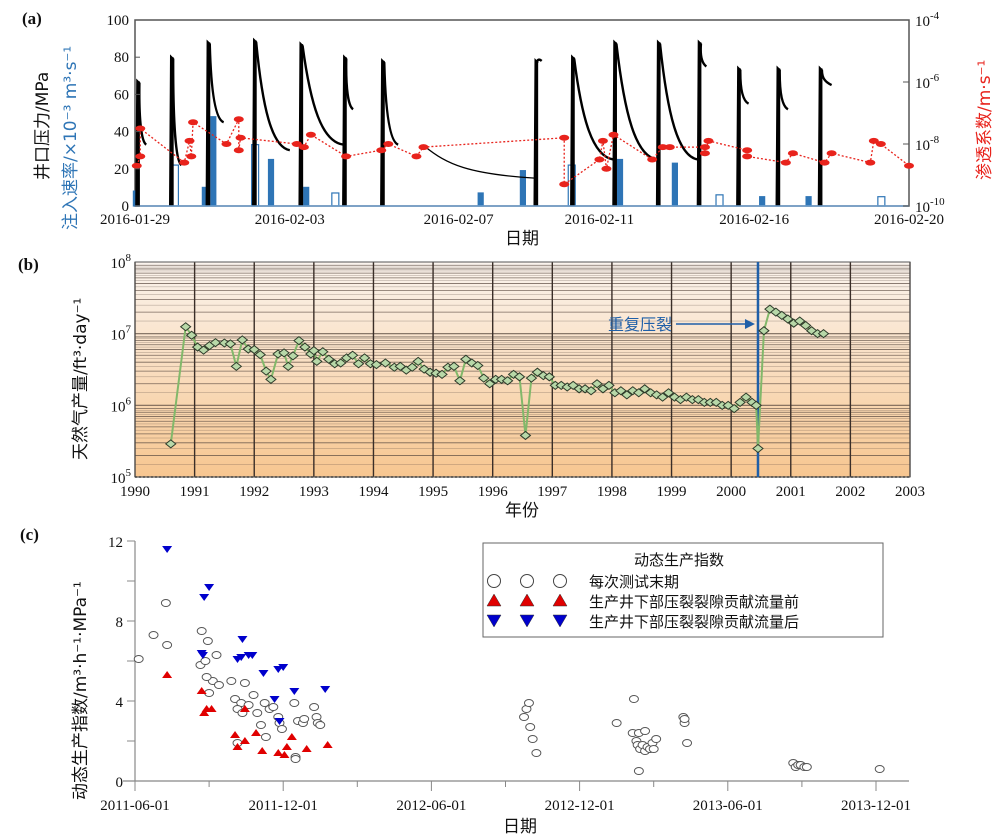 Image resolution: width=1004 pixels, height=839 pixels. What do you see at coordinates (640, 324) in the screenshot?
I see `refrac-annotation-label: 重复压裂` at bounding box center [640, 324].